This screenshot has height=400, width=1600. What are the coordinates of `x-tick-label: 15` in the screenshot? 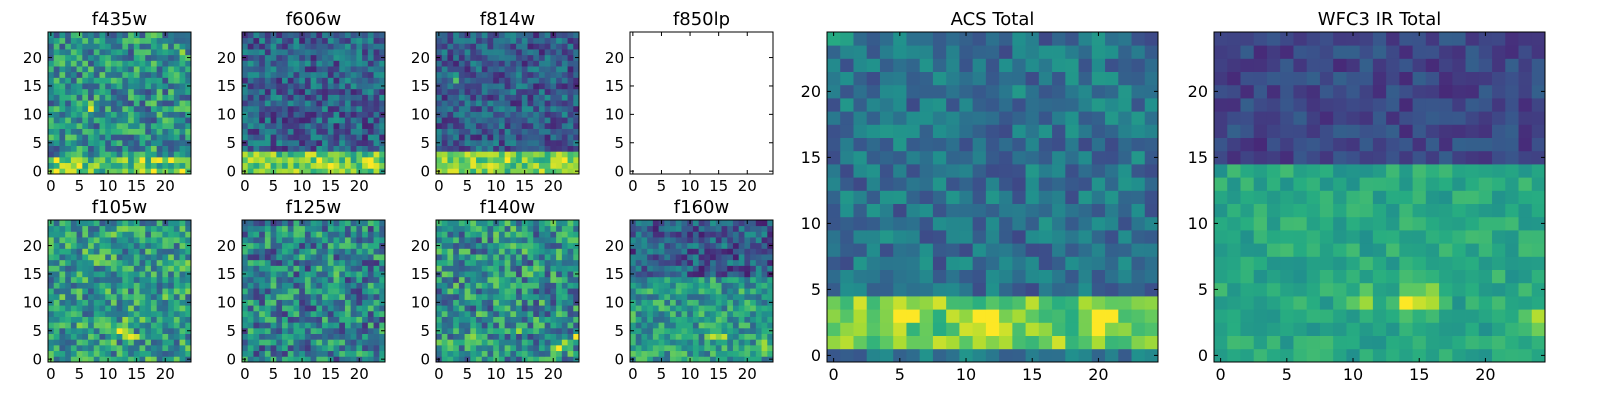 It's located at (524, 186).